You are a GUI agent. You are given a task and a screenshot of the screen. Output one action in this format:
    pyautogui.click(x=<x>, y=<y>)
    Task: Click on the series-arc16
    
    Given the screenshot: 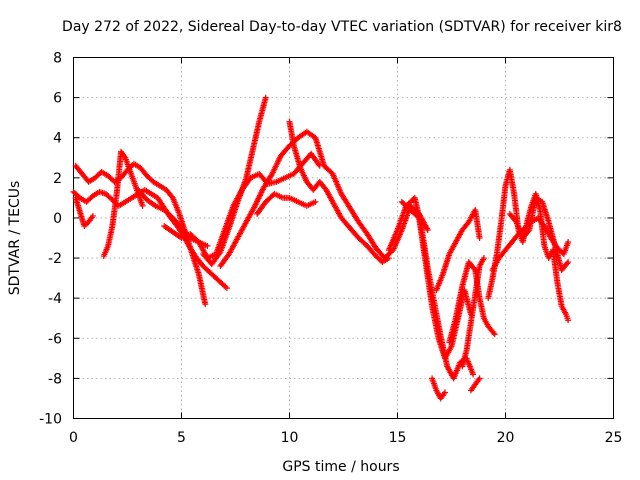 What is the action you would take?
    pyautogui.click(x=473, y=312)
    